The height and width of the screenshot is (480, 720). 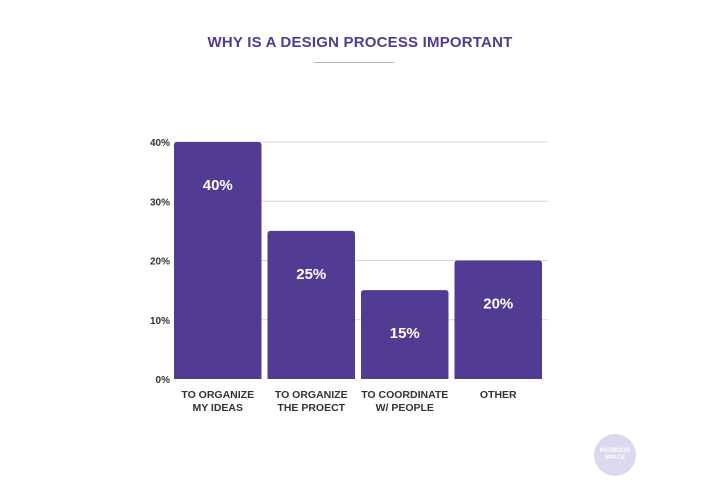 What do you see at coordinates (405, 408) in the screenshot?
I see `category-label: W/ PEOPLE` at bounding box center [405, 408].